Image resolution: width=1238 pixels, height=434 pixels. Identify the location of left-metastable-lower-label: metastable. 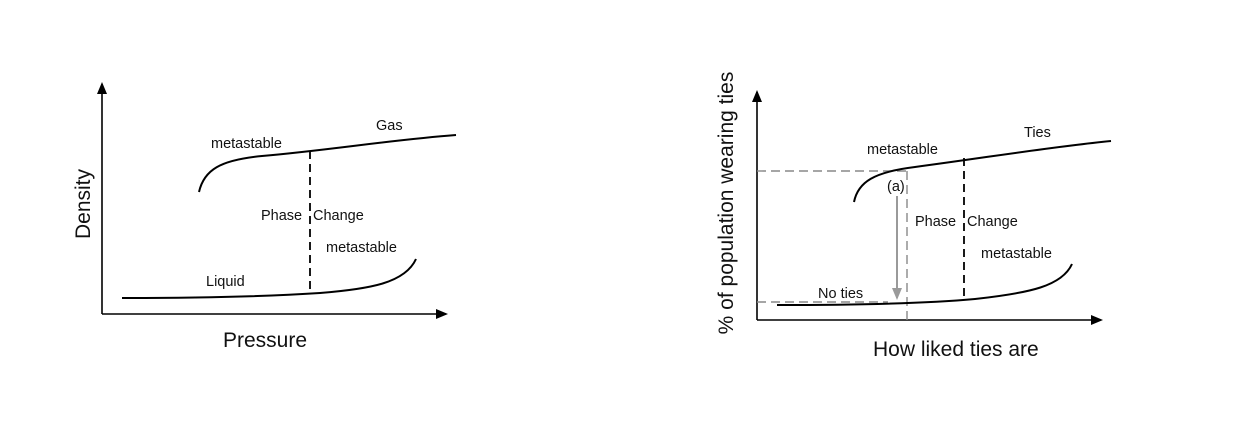
(361, 248).